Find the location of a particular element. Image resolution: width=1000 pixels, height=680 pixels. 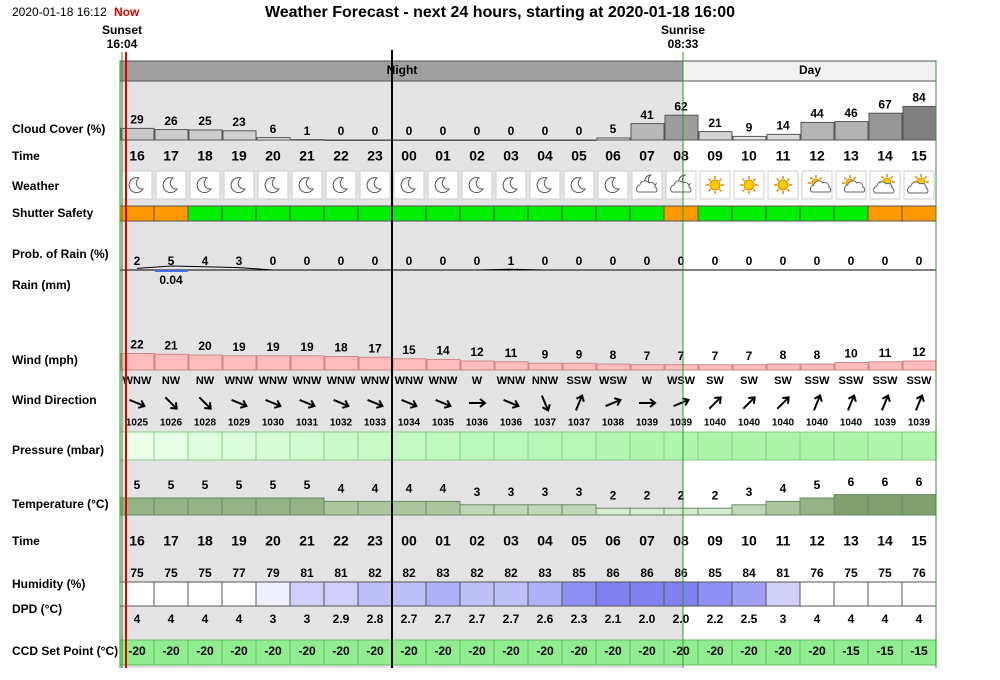

pressure-value: 1036 is located at coordinates (477, 423).